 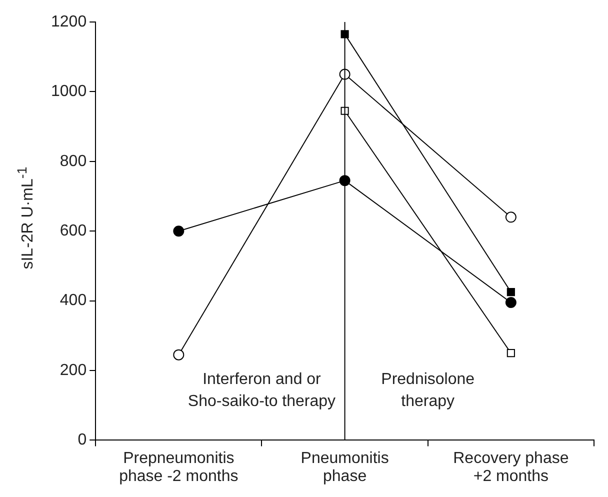 What do you see at coordinates (82, 440) in the screenshot?
I see `y-tick-label: 0` at bounding box center [82, 440].